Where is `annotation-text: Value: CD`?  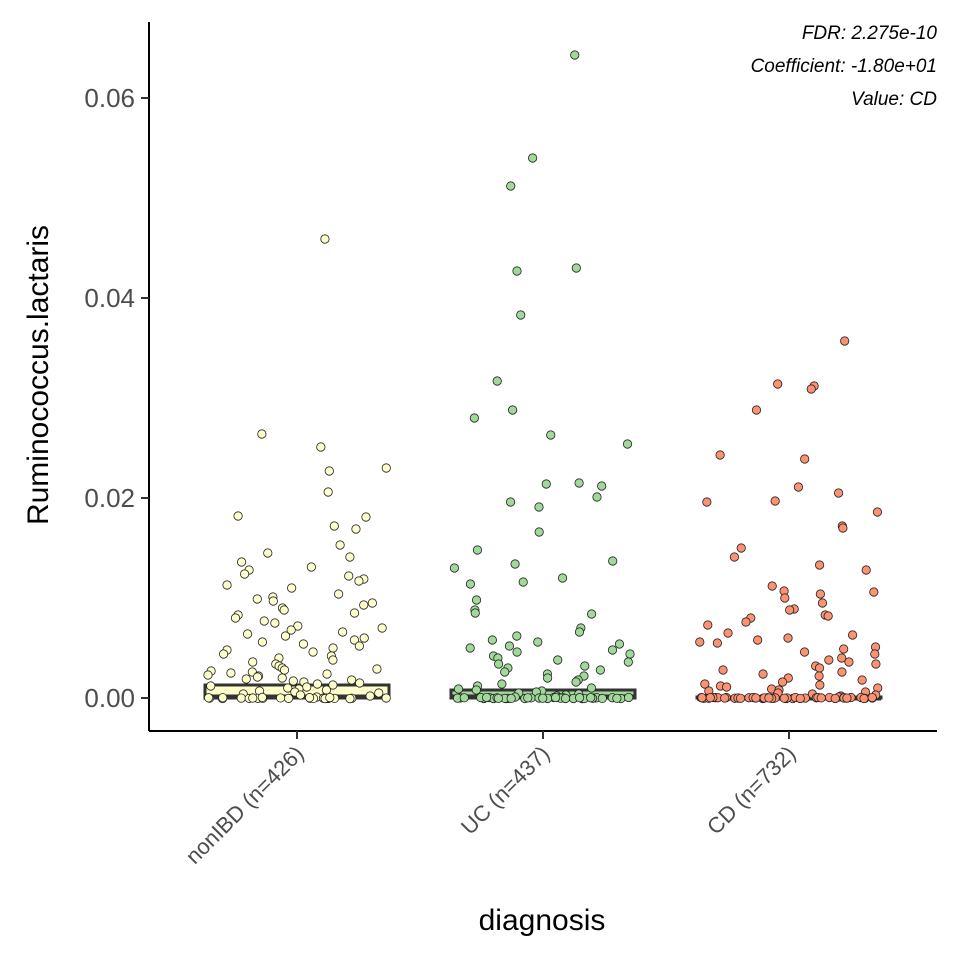
annotation-text: Value: CD is located at coordinates (894, 99).